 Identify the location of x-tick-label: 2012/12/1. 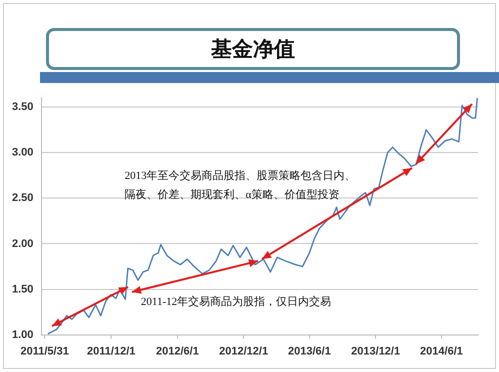
(243, 351).